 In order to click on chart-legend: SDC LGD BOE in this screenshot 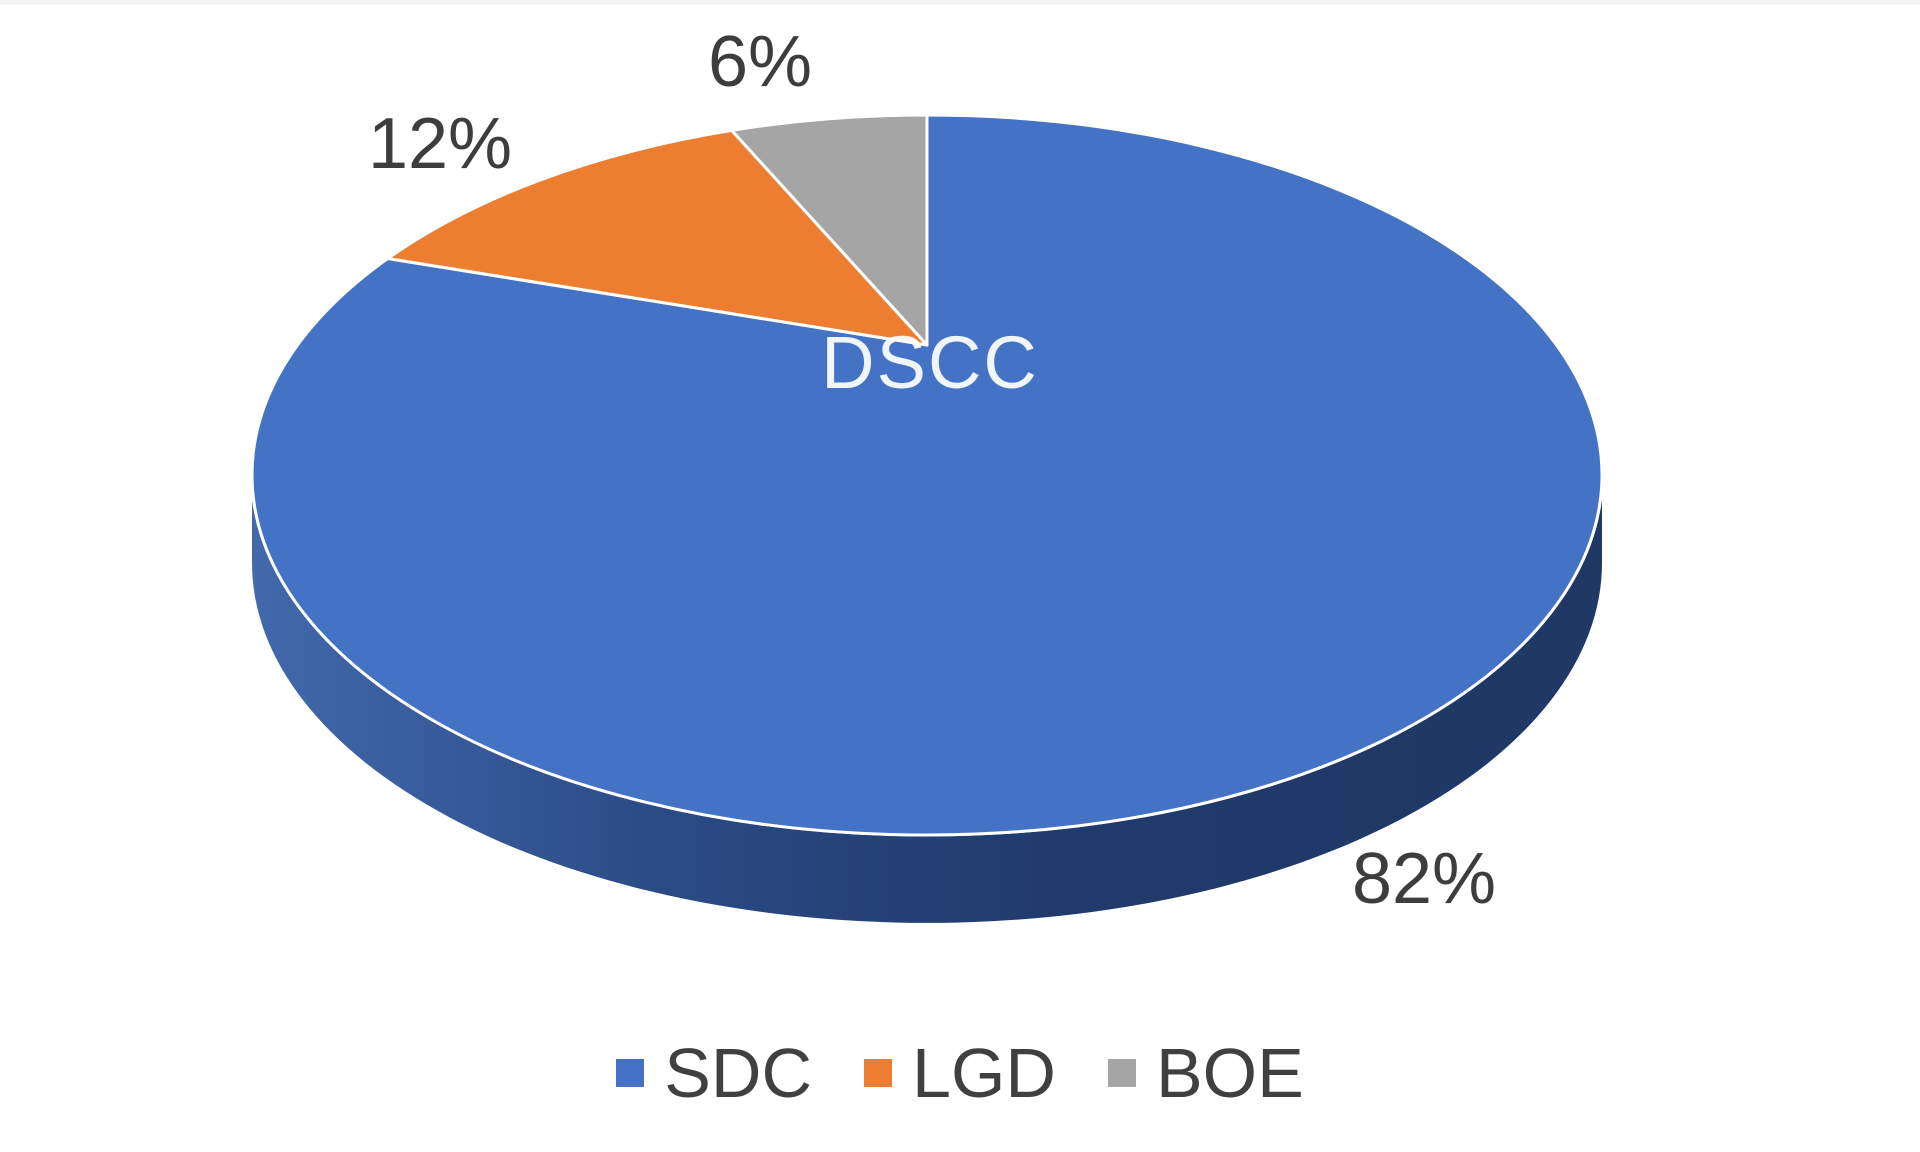, I will do `click(960, 1073)`.